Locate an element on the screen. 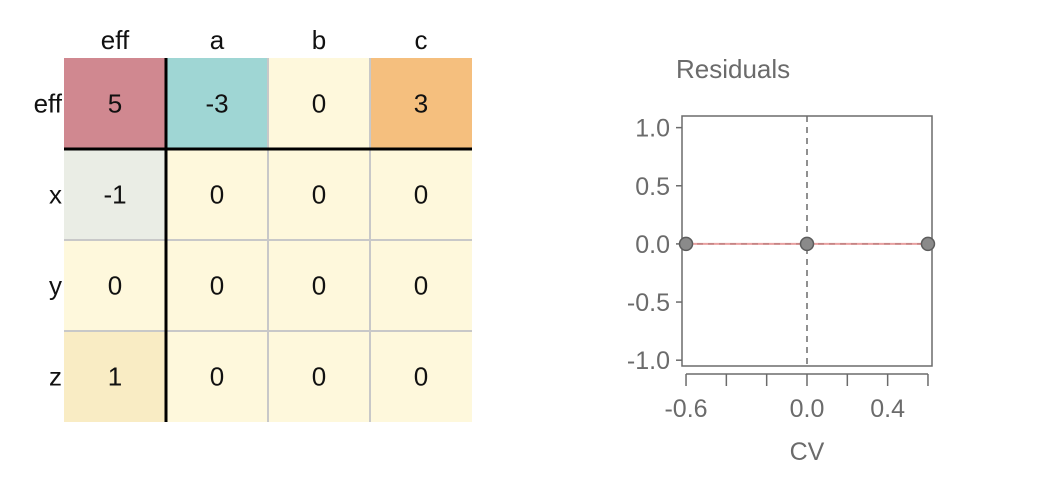  matrix-row-header: z is located at coordinates (55, 377).